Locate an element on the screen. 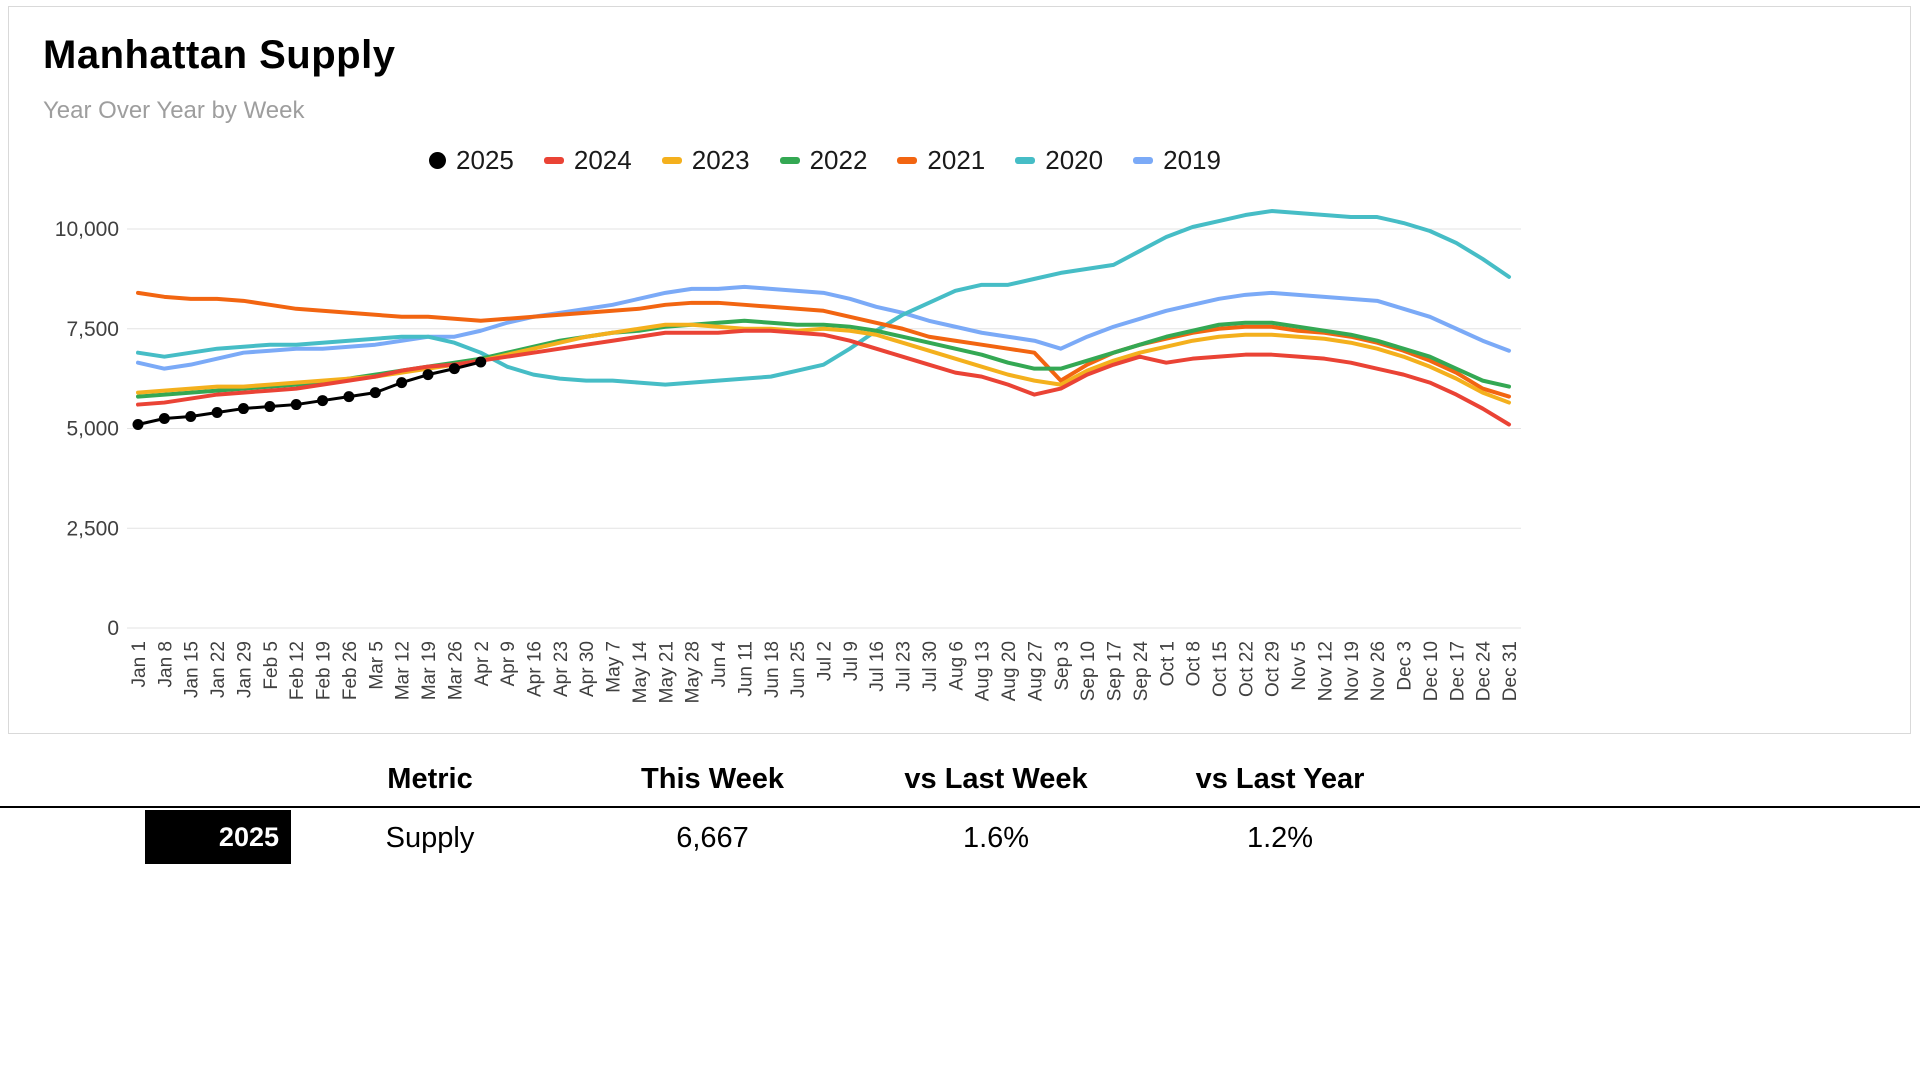 The height and width of the screenshot is (1076, 1920). legend-label-2024: 2024 is located at coordinates (602, 160).